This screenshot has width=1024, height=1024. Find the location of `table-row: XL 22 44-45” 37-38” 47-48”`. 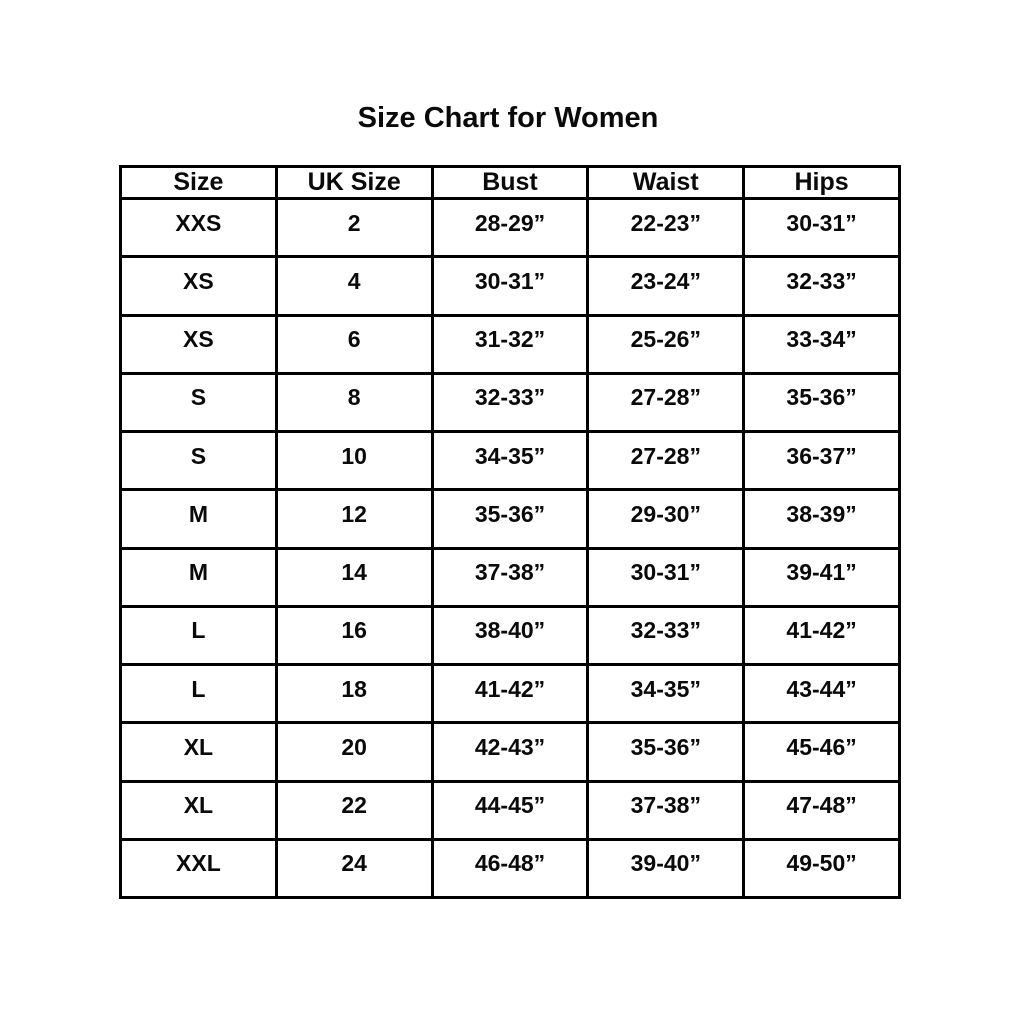

table-row: XL 22 44-45” 37-38” 47-48” is located at coordinates (510, 810).